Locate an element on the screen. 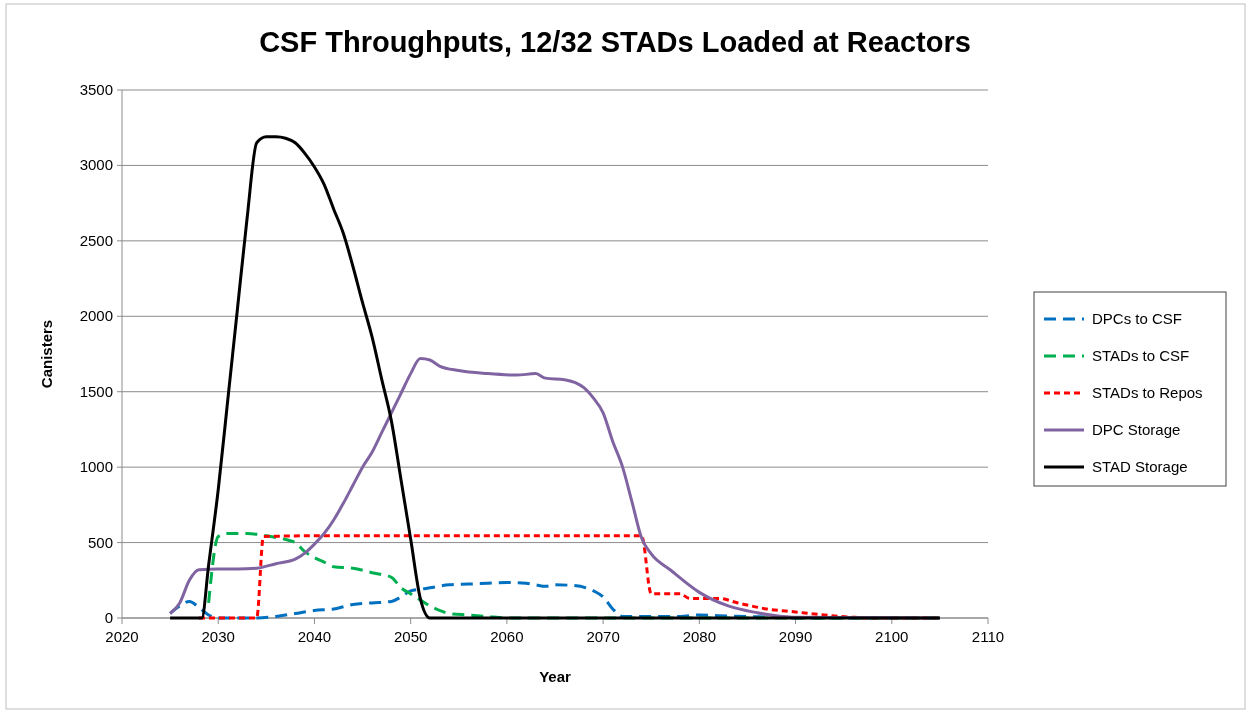 The height and width of the screenshot is (713, 1251). legend-label: STADs to CSF is located at coordinates (1141, 355).